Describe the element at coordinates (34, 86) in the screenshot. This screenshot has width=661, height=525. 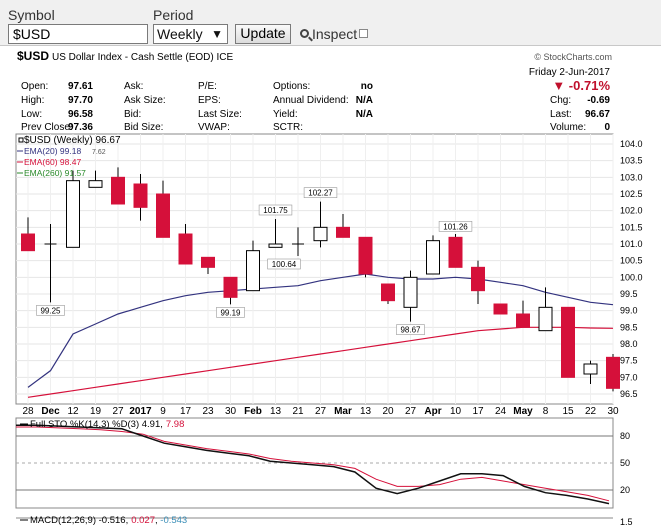
I see `open-label: Open:` at that location.